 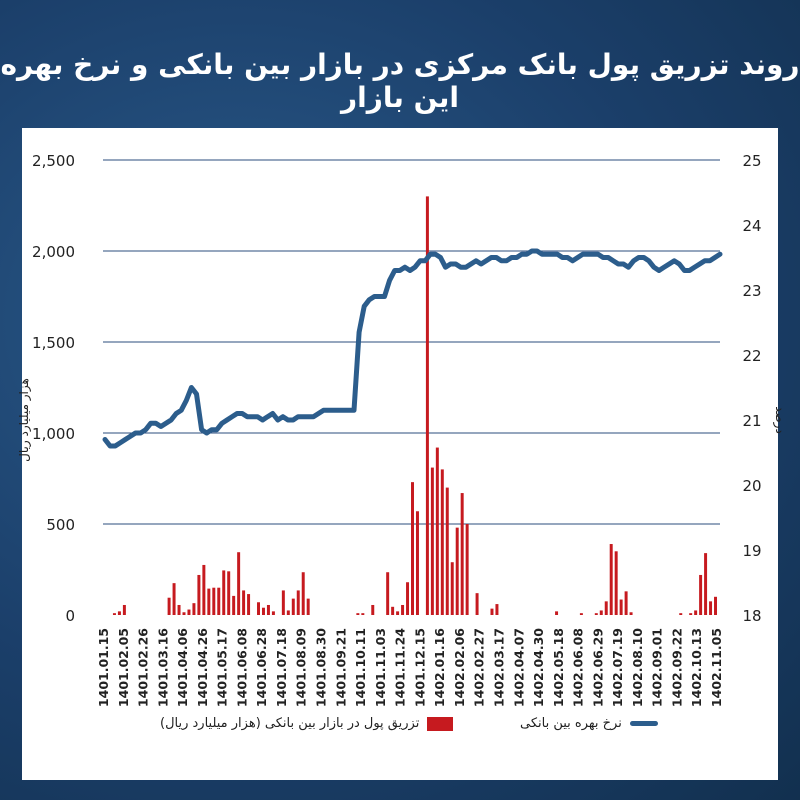 What do you see at coordinates (751, 551) in the screenshot?
I see `right-tick-label: 19` at bounding box center [751, 551].